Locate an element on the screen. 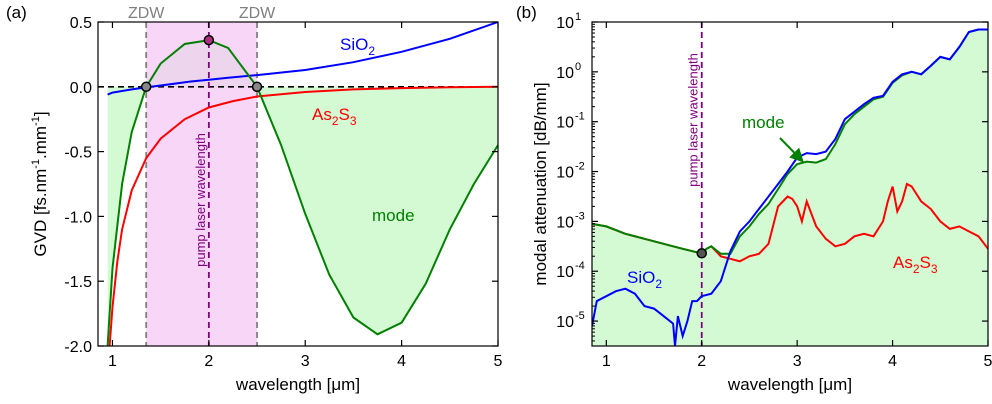 This screenshot has height=404, width=992. y-tick-exponent: -5 is located at coordinates (580, 316).